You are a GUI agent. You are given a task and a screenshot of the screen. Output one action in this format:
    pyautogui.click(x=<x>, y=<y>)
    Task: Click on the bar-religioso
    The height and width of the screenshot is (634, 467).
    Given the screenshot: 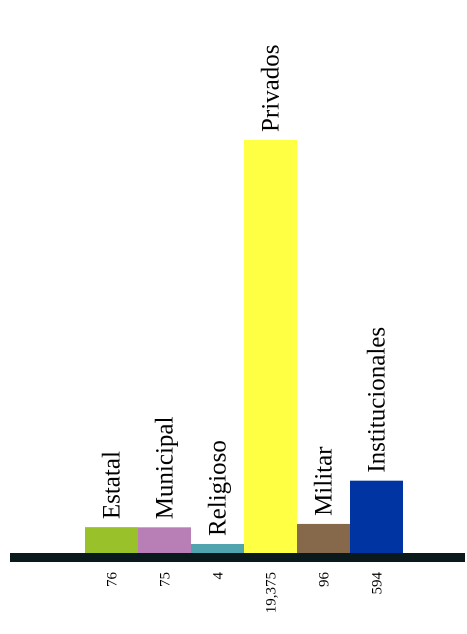 What is the action you would take?
    pyautogui.click(x=217, y=548)
    